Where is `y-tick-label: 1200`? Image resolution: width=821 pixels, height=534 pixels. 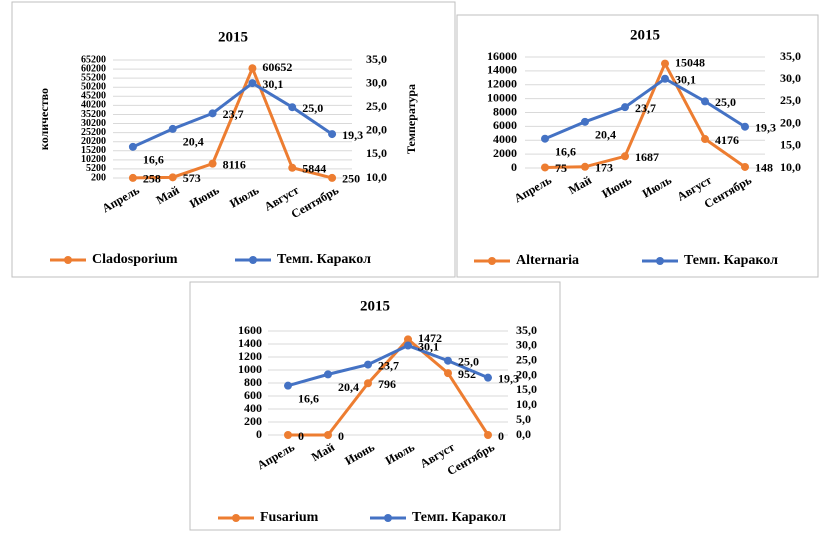 y-tick-label: 1200 is located at coordinates (250, 356).